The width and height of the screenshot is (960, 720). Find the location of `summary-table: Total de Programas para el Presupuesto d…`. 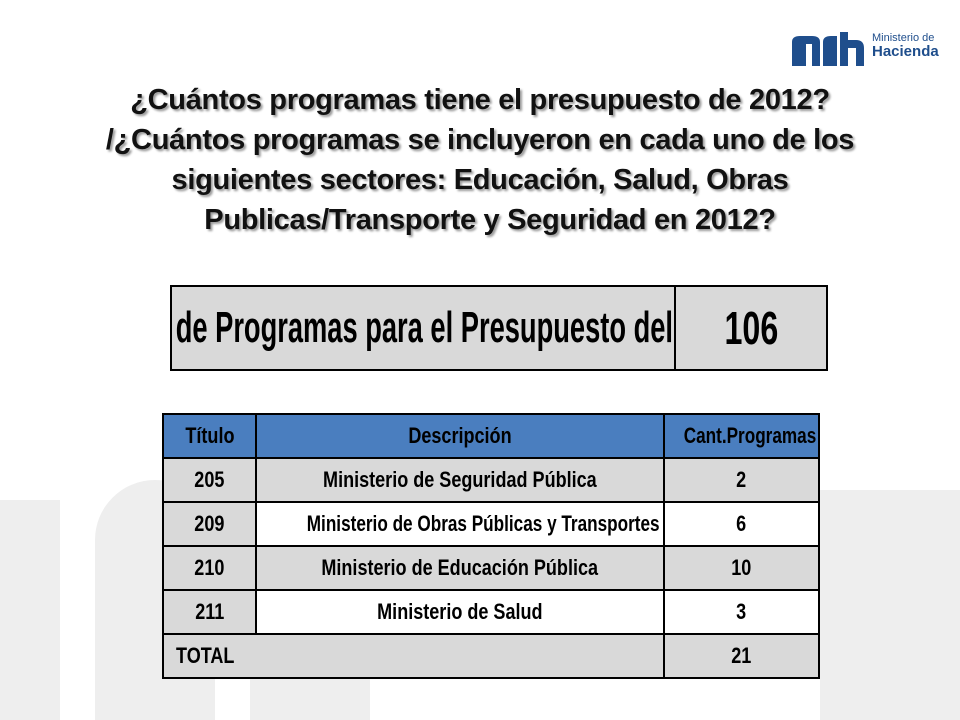

summary-table: Total de Programas para el Presupuesto d… is located at coordinates (499, 328).